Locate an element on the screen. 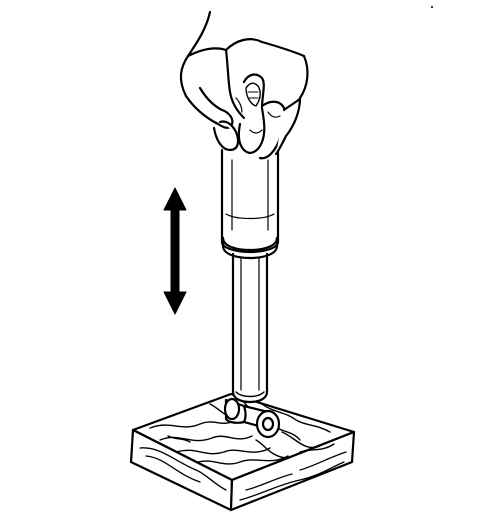 Image resolution: width=480 pixels, height=528 pixels. lower-cylinder-tube is located at coordinates (250, 328).